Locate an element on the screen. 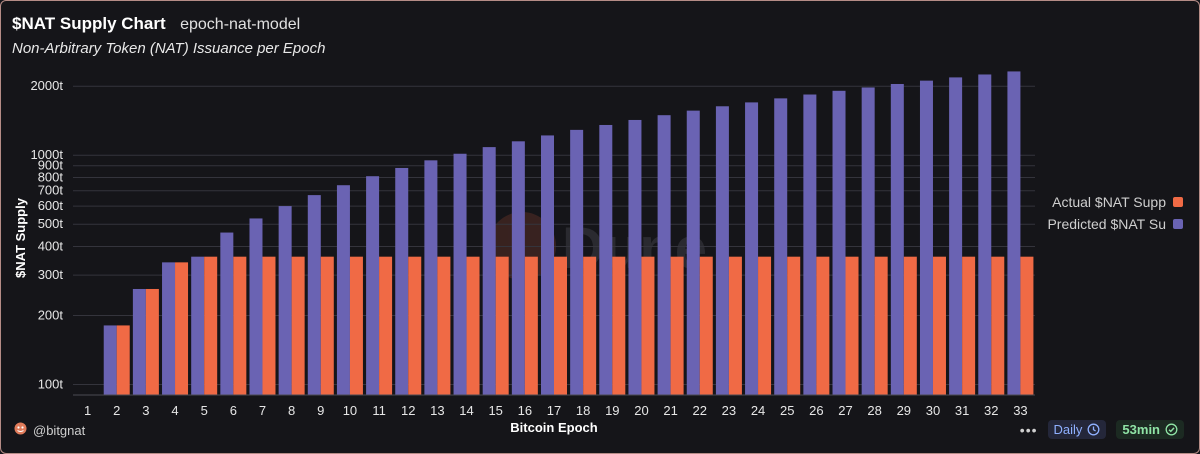 This screenshot has width=1200, height=454. legend-swatch is located at coordinates (1178, 224).